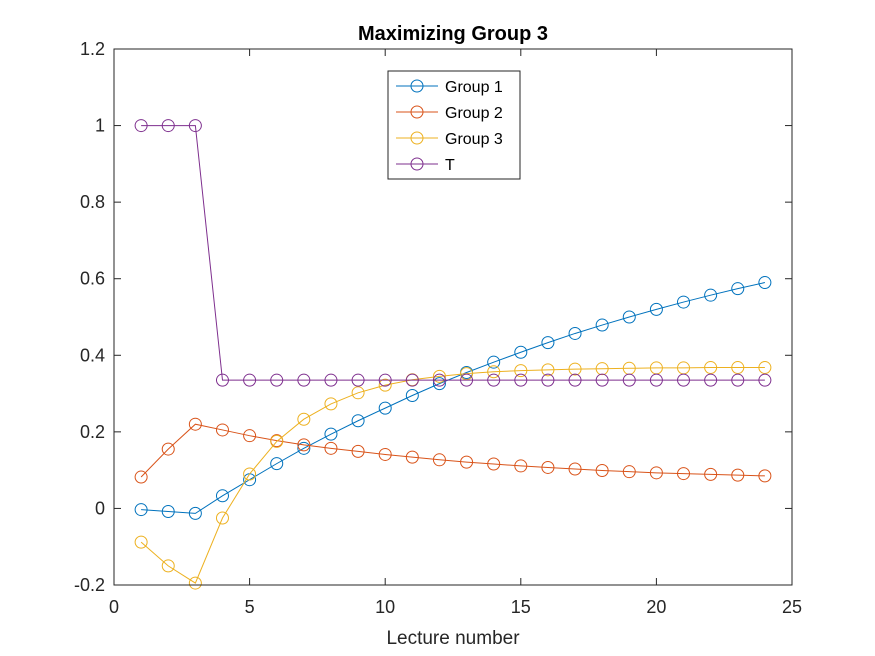 Image resolution: width=875 pixels, height=656 pixels. What do you see at coordinates (92, 432) in the screenshot?
I see `y-tick-label: 0.2` at bounding box center [92, 432].